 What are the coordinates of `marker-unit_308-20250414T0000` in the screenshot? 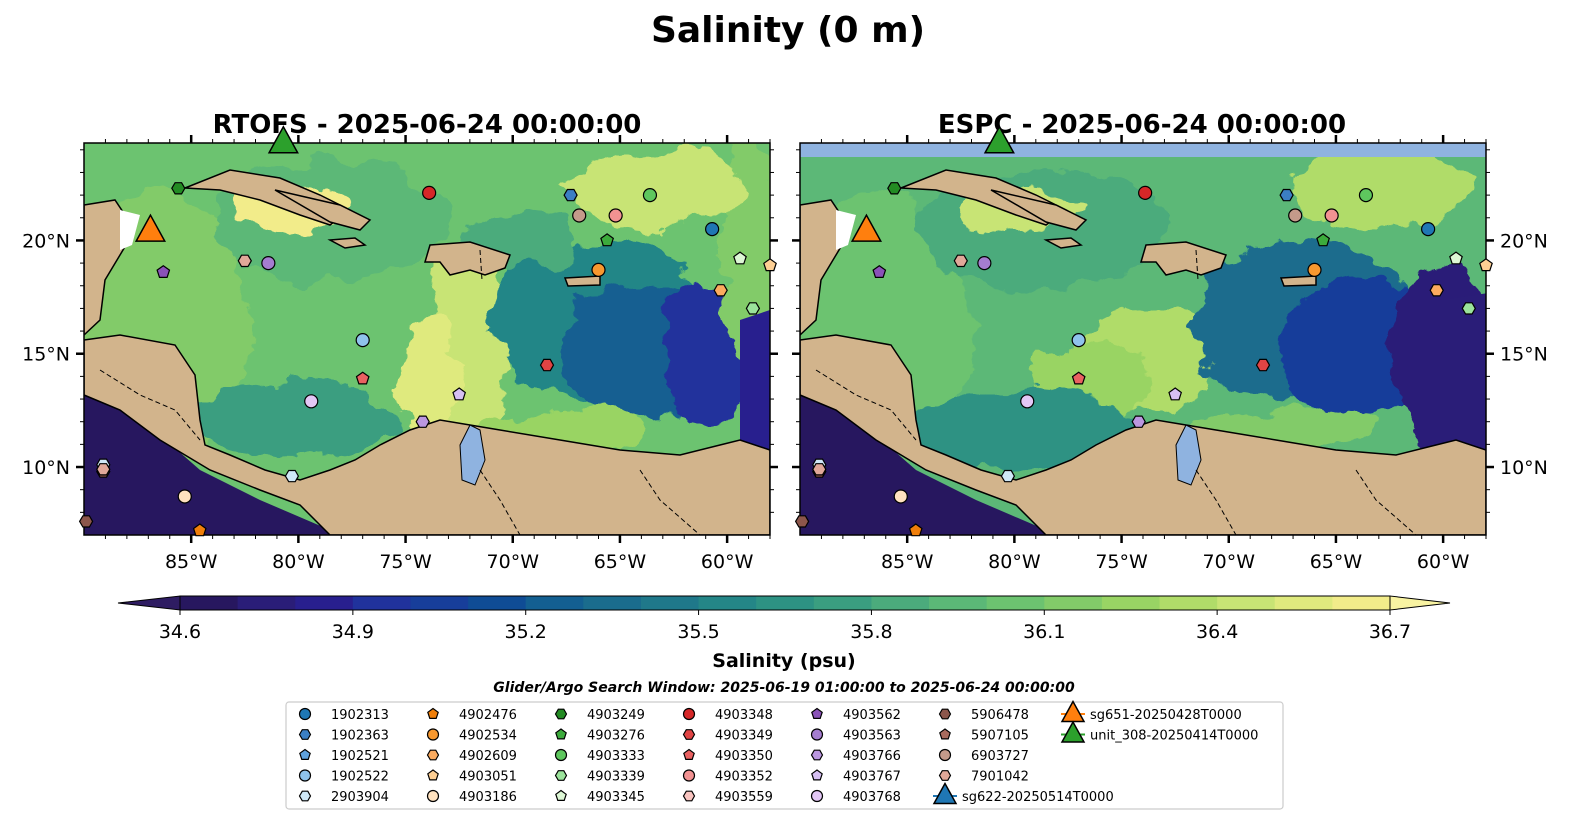 It's located at (999, 139).